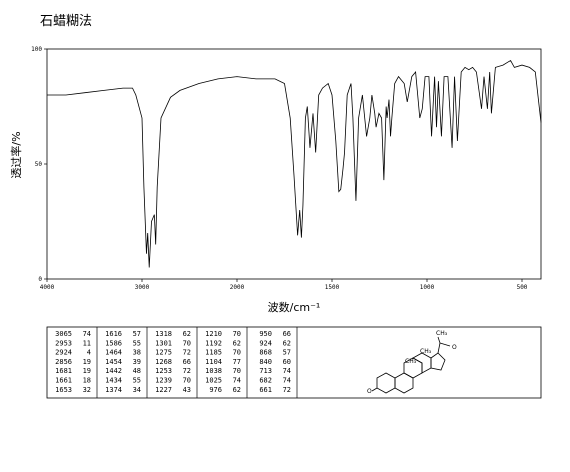 Image resolution: width=570 pixels, height=472 pixels. Describe the element at coordinates (113, 390) in the screenshot. I see `peak-wavenumber: 1374` at that location.